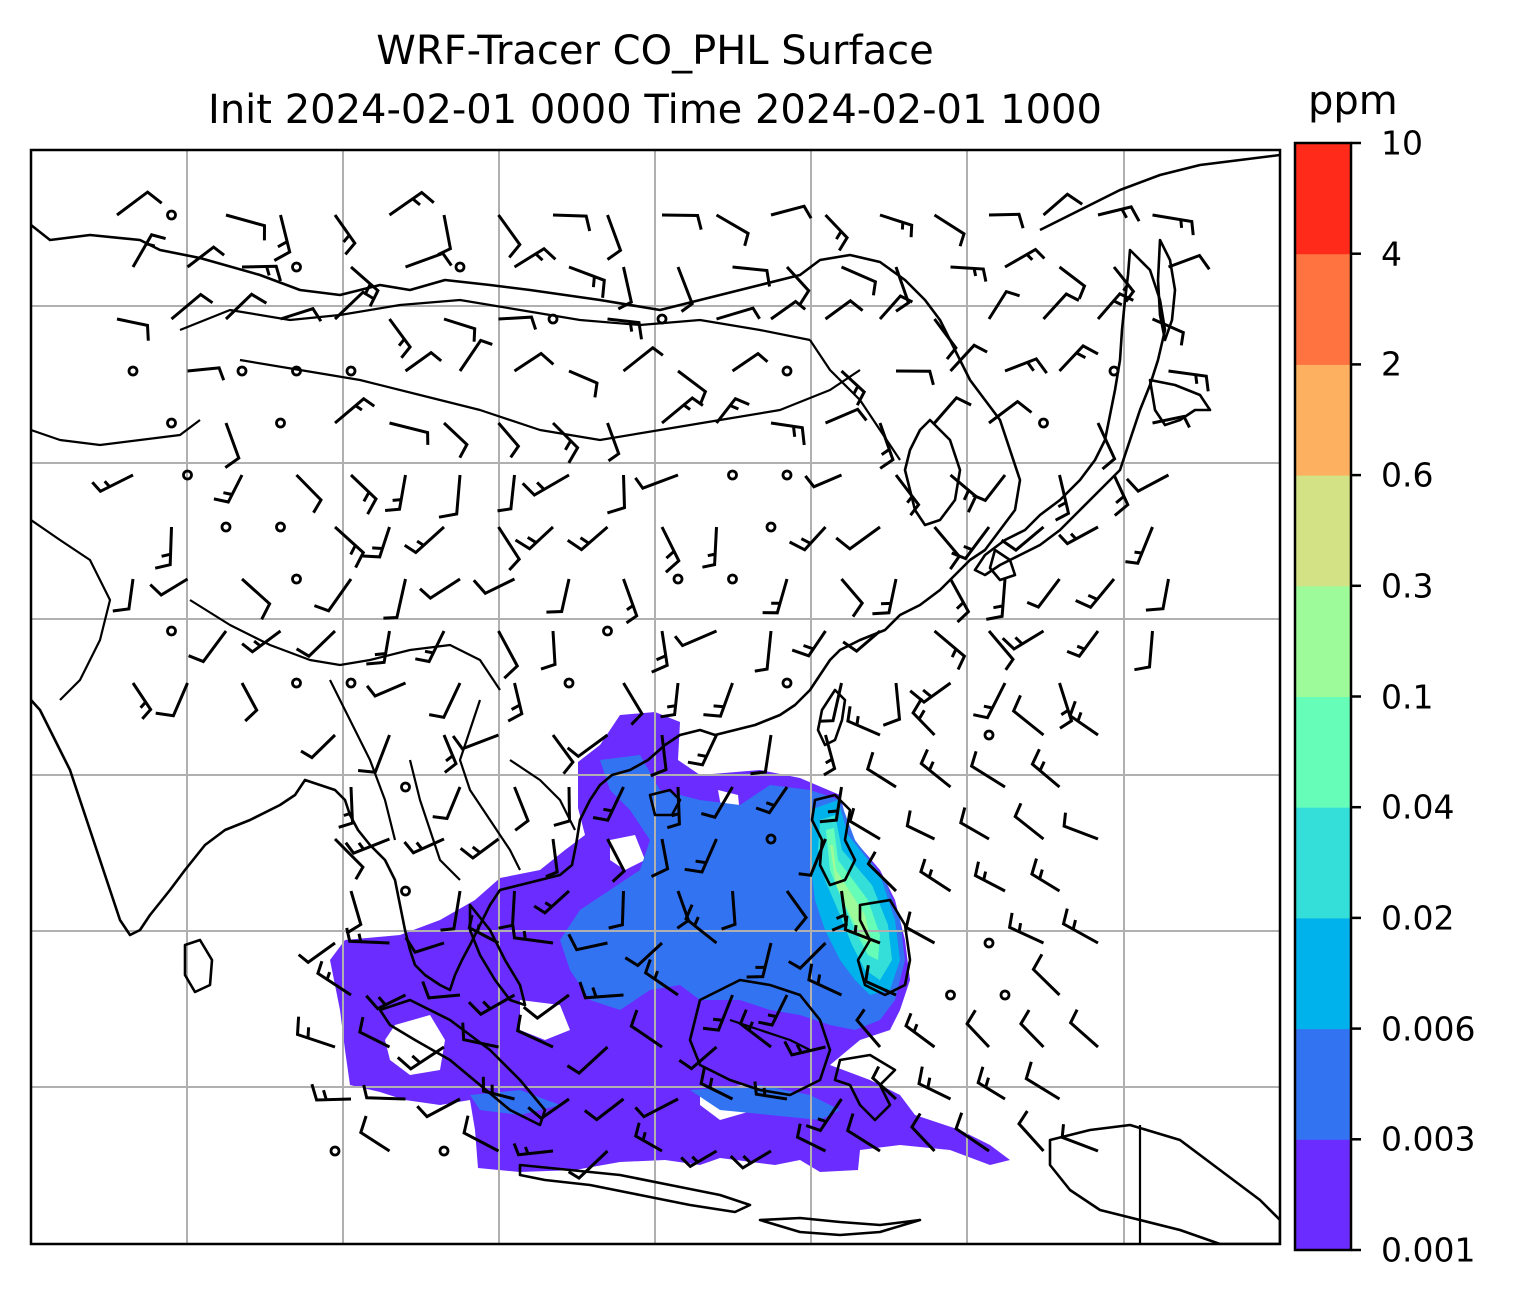 This screenshot has width=1528, height=1306. I want to click on coast-java, so click(635, 1188).